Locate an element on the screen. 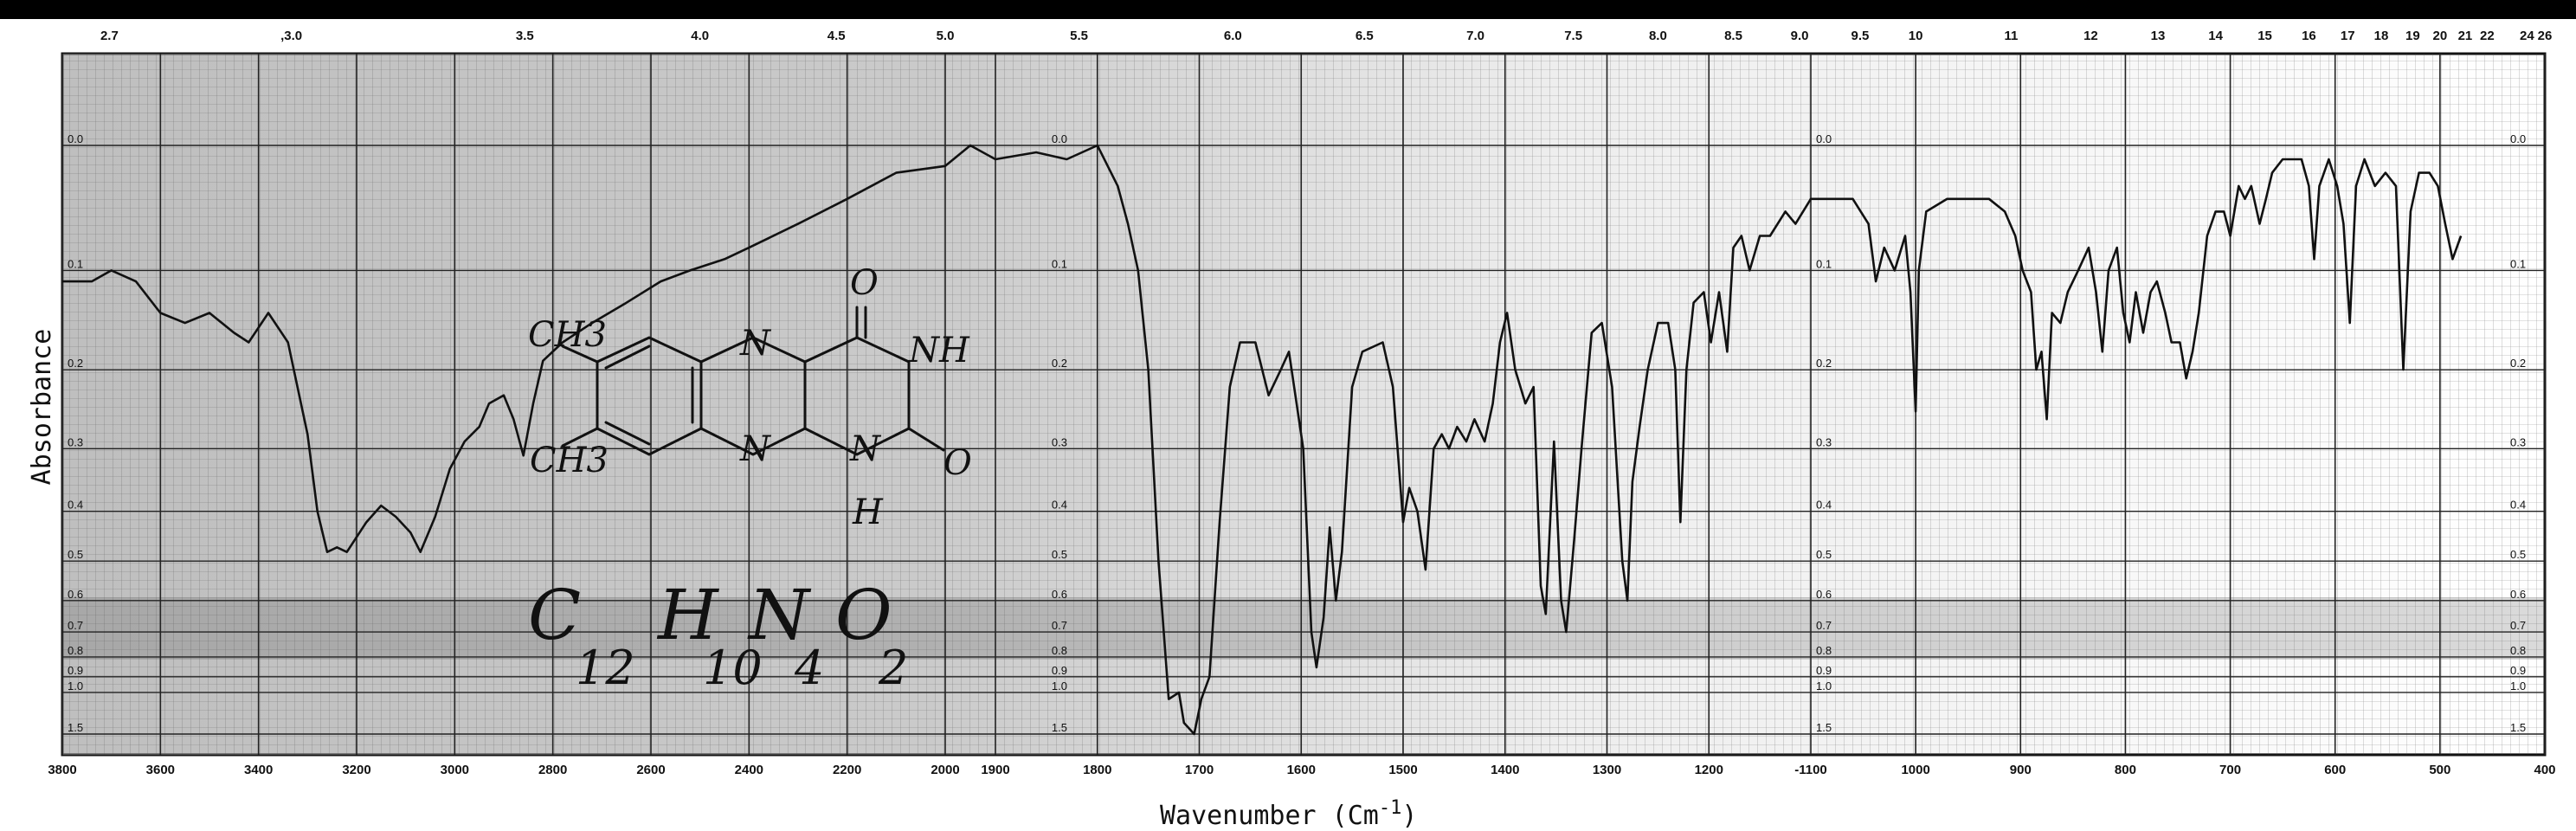  wavenumber-tick-label: 2400 is located at coordinates (749, 770).